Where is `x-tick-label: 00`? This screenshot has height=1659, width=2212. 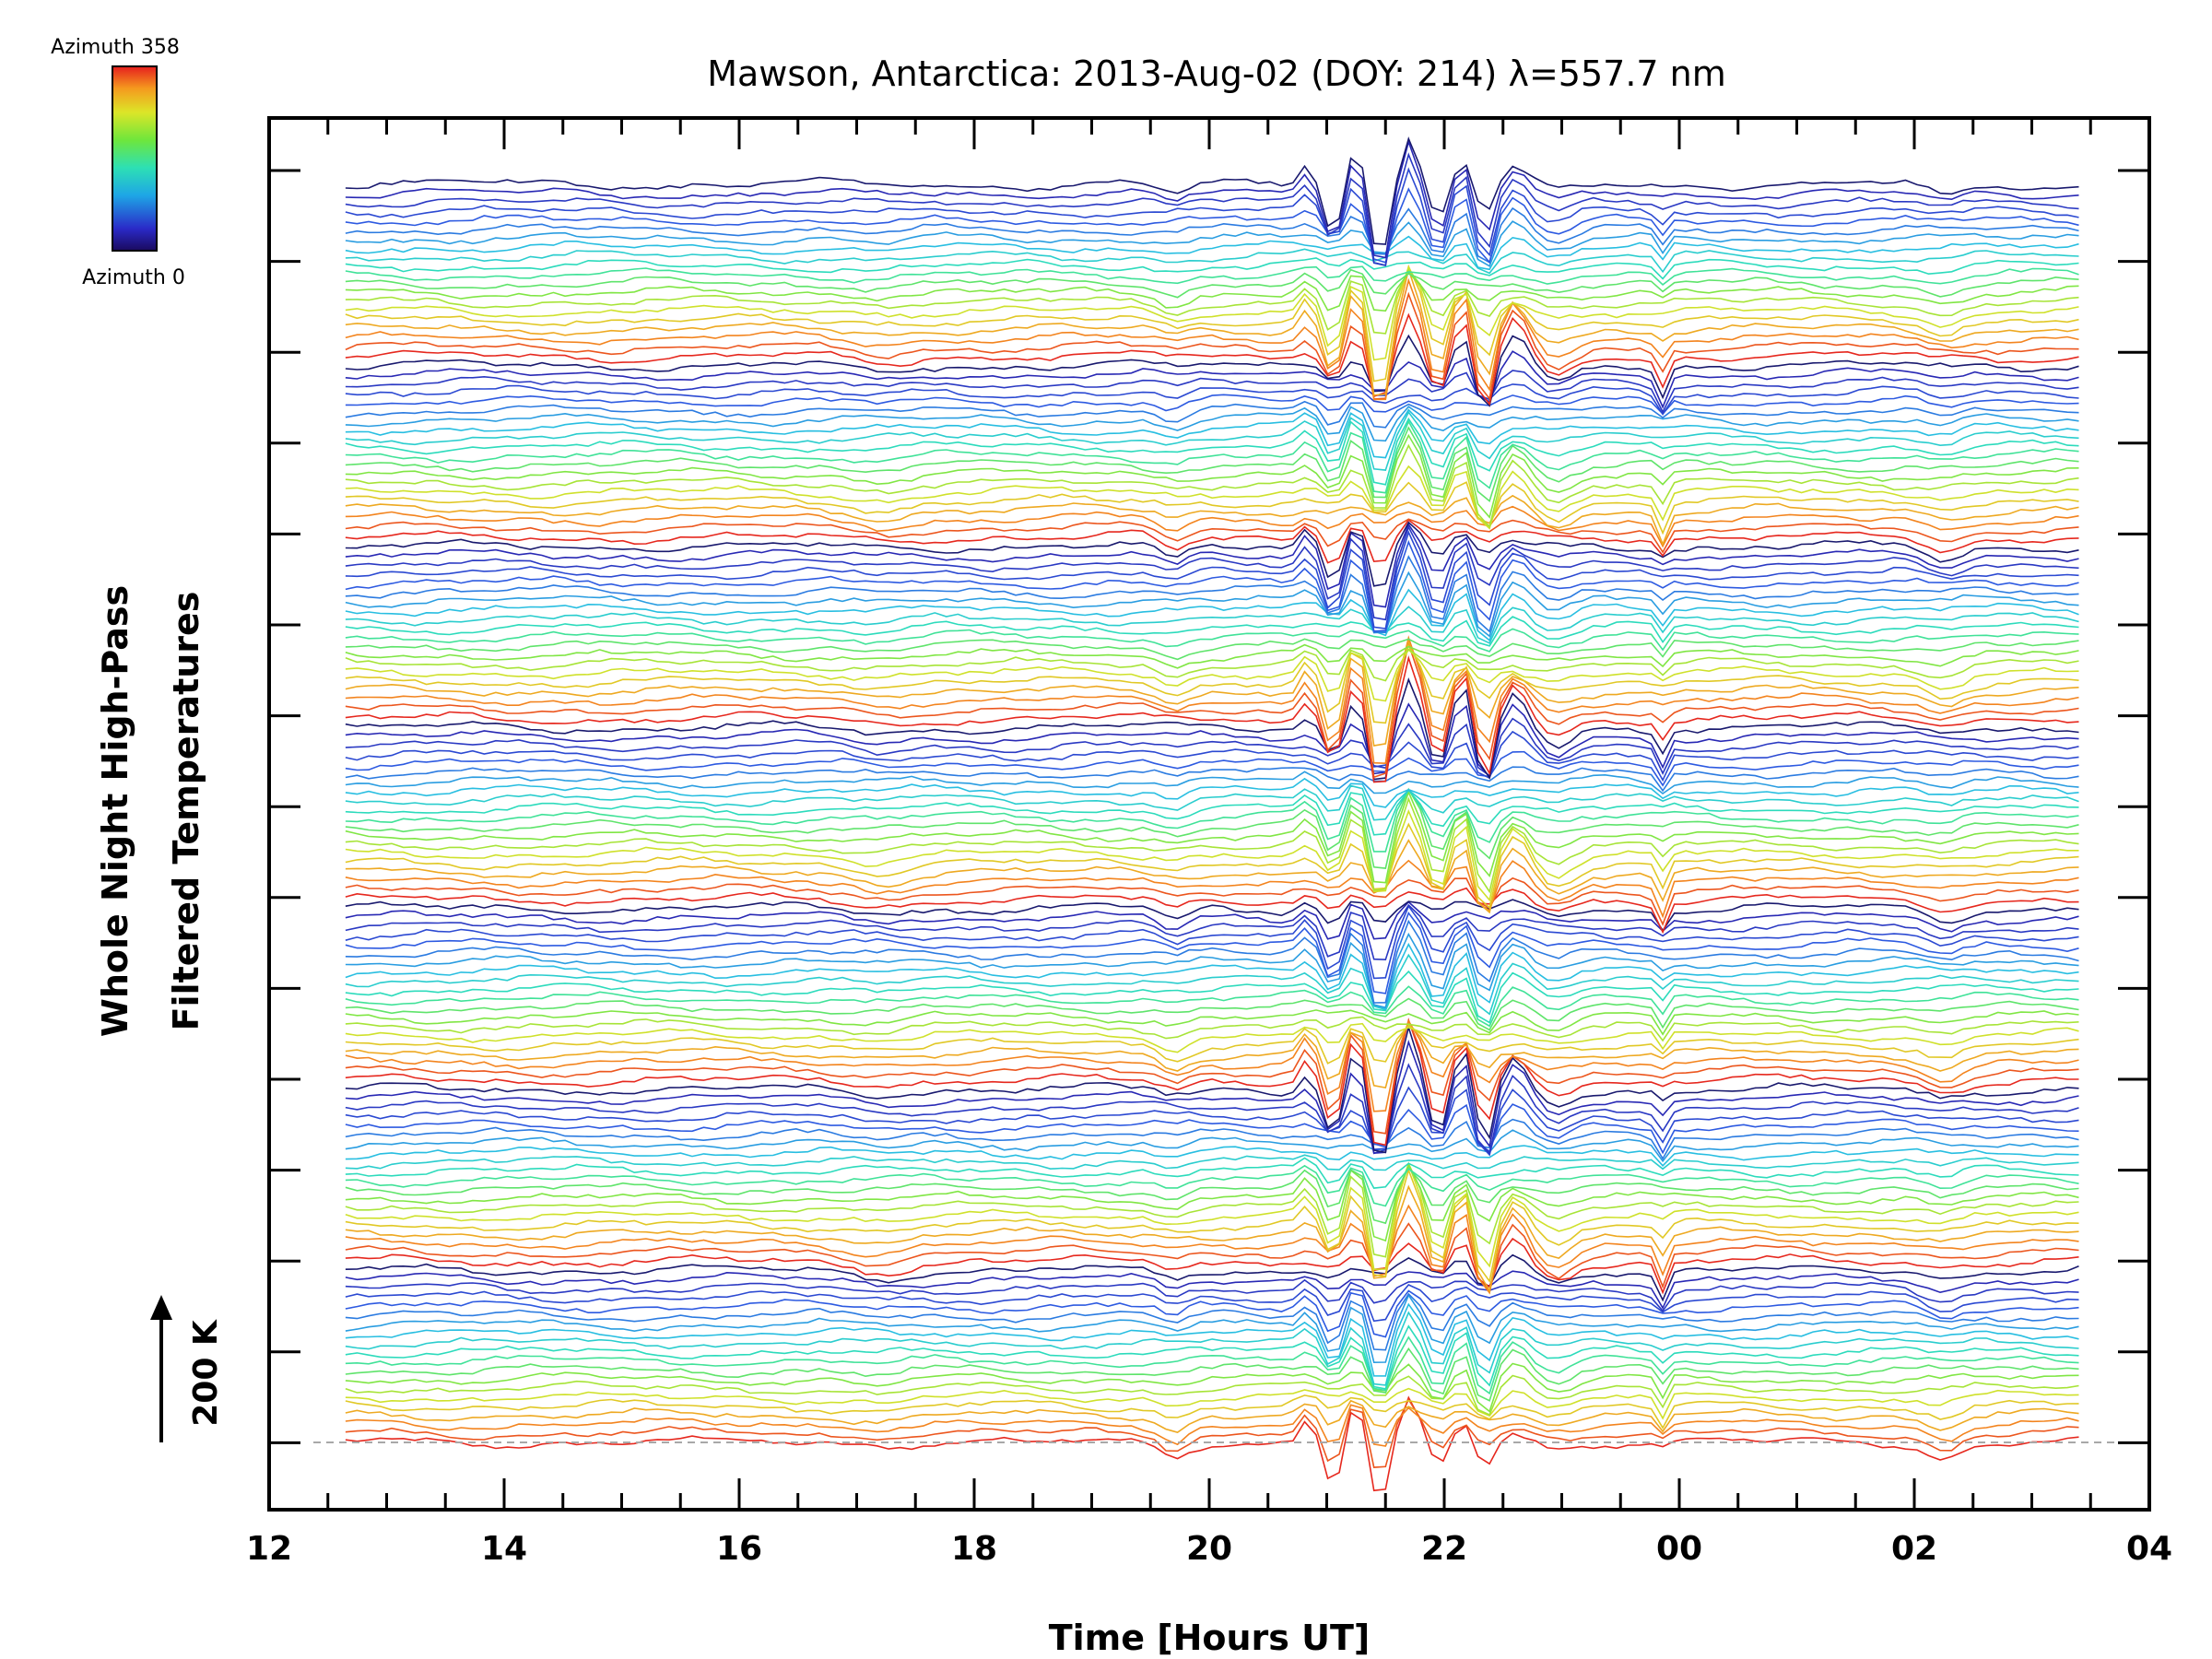 x-tick-label: 00 is located at coordinates (1679, 1549).